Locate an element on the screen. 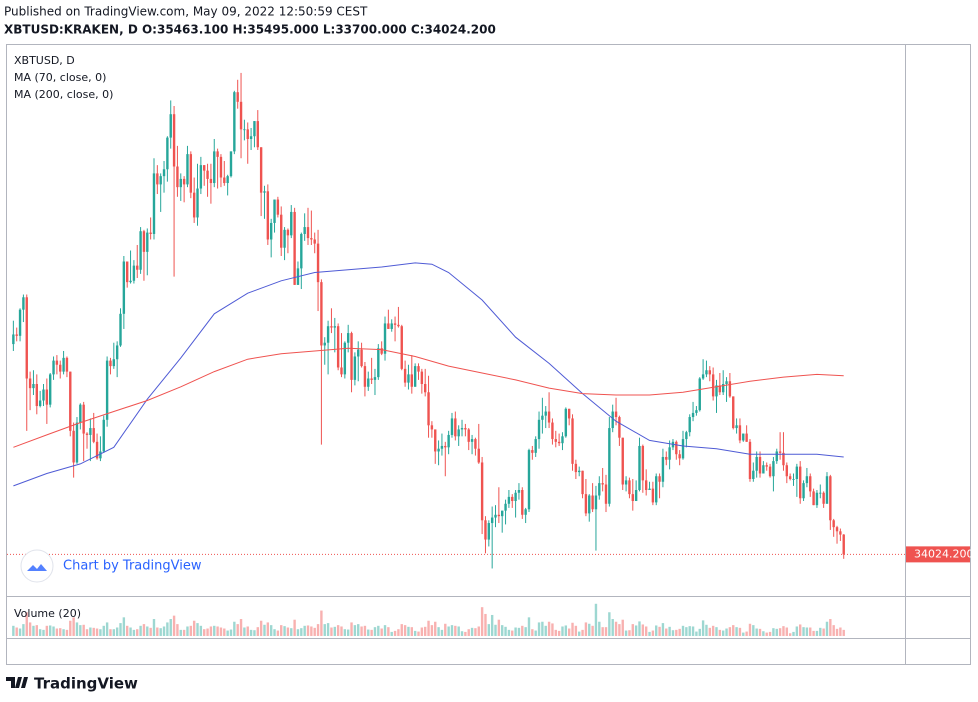  watermark: Chart by TradingView is located at coordinates (111, 566).